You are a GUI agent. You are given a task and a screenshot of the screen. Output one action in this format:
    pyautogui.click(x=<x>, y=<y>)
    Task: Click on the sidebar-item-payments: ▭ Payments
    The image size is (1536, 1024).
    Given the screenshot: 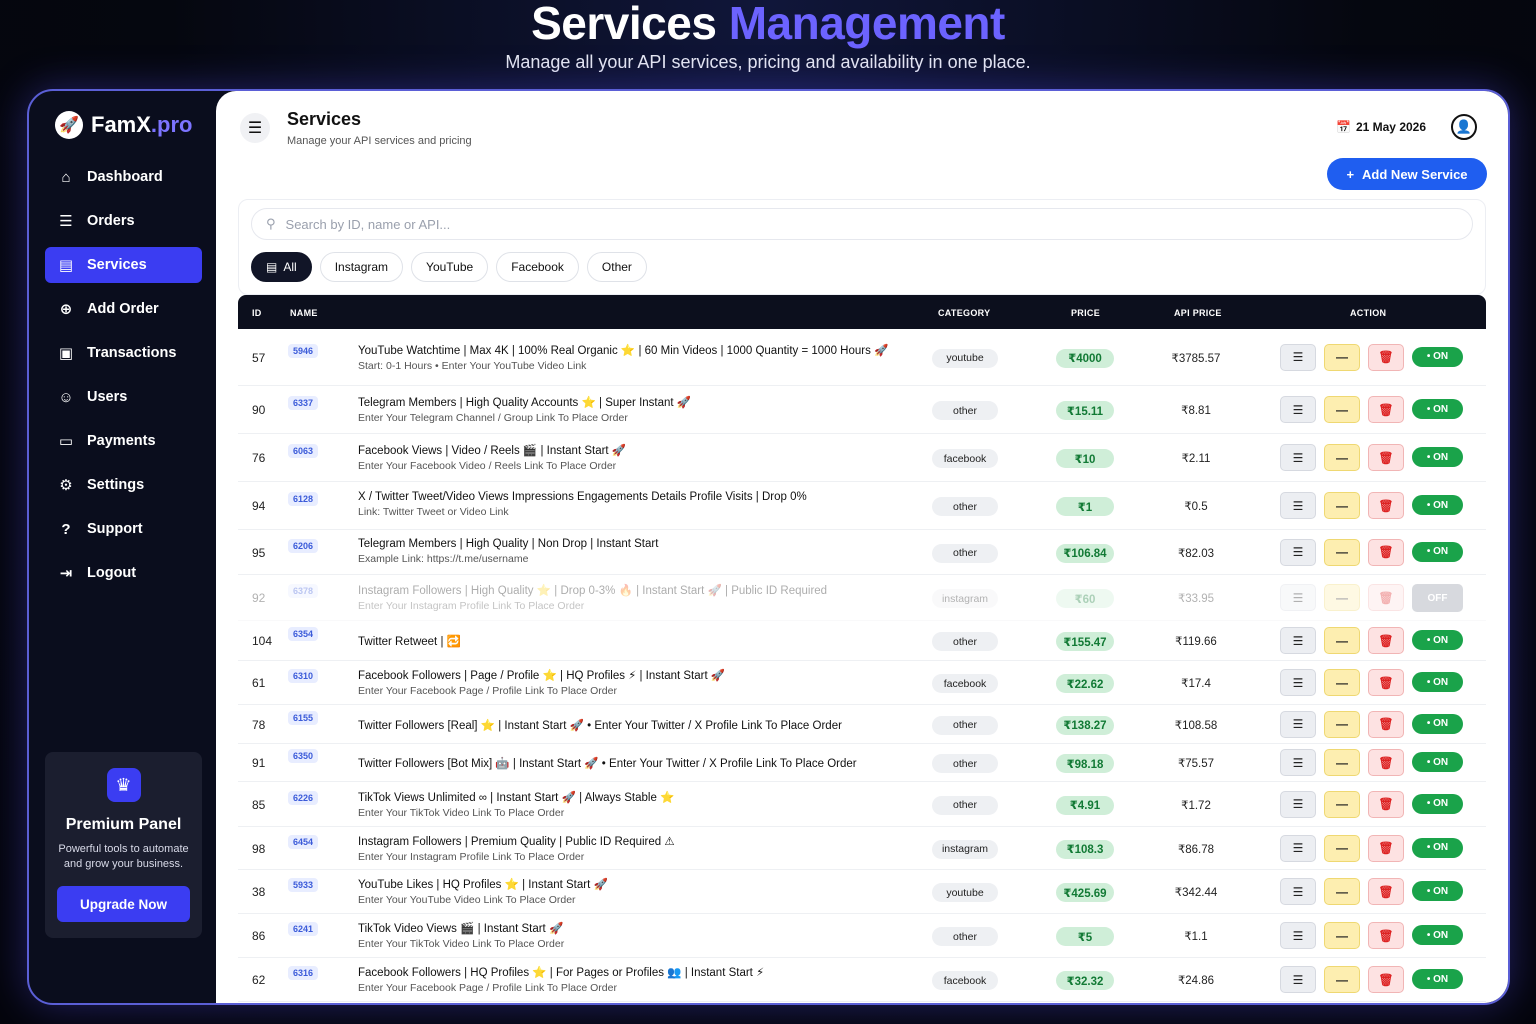 What is the action you would take?
    pyautogui.click(x=123, y=441)
    